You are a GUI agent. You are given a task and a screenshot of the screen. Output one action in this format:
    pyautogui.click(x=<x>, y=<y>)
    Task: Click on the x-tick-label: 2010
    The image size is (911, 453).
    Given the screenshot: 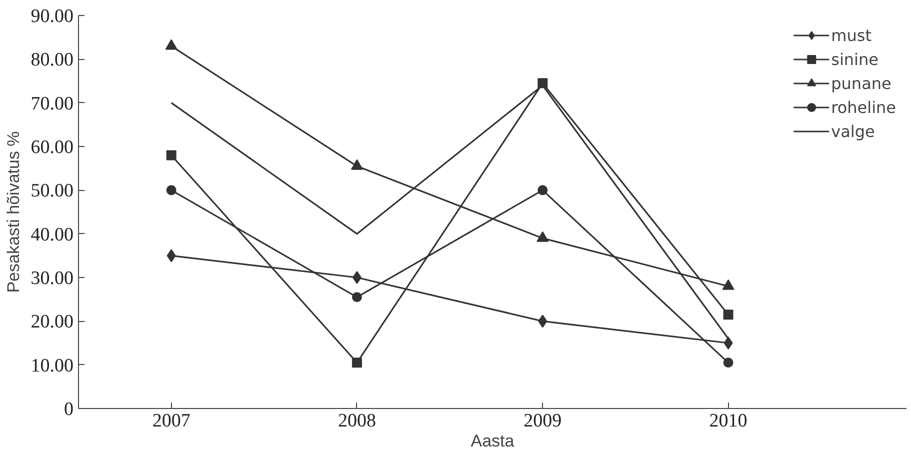 What is the action you would take?
    pyautogui.click(x=728, y=421)
    